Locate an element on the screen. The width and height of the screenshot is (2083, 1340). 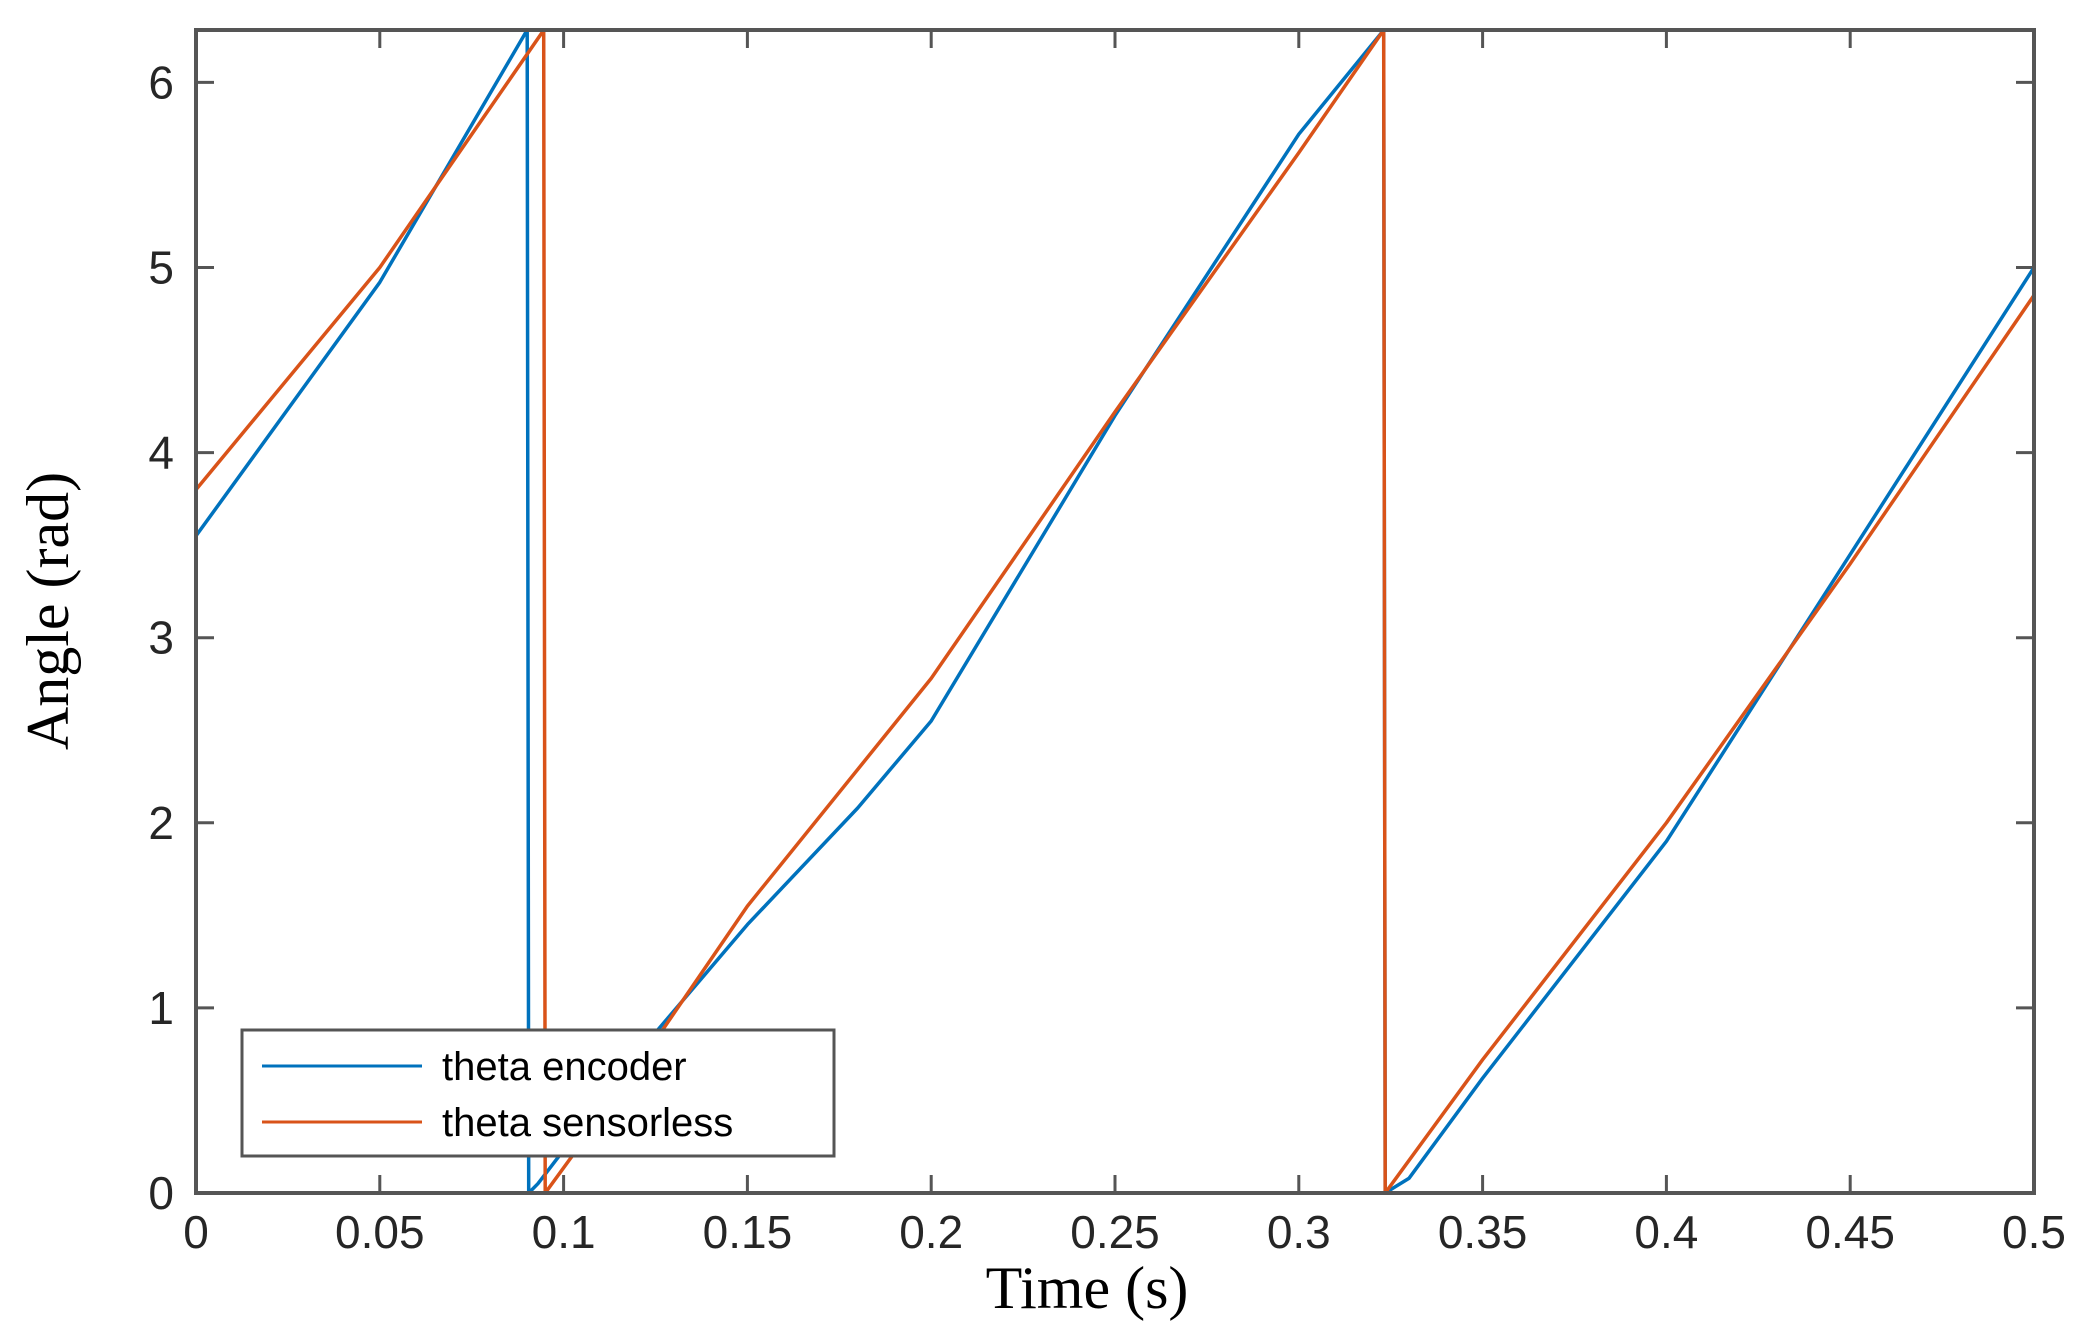
y-tick-label: 0 is located at coordinates (161, 1193).